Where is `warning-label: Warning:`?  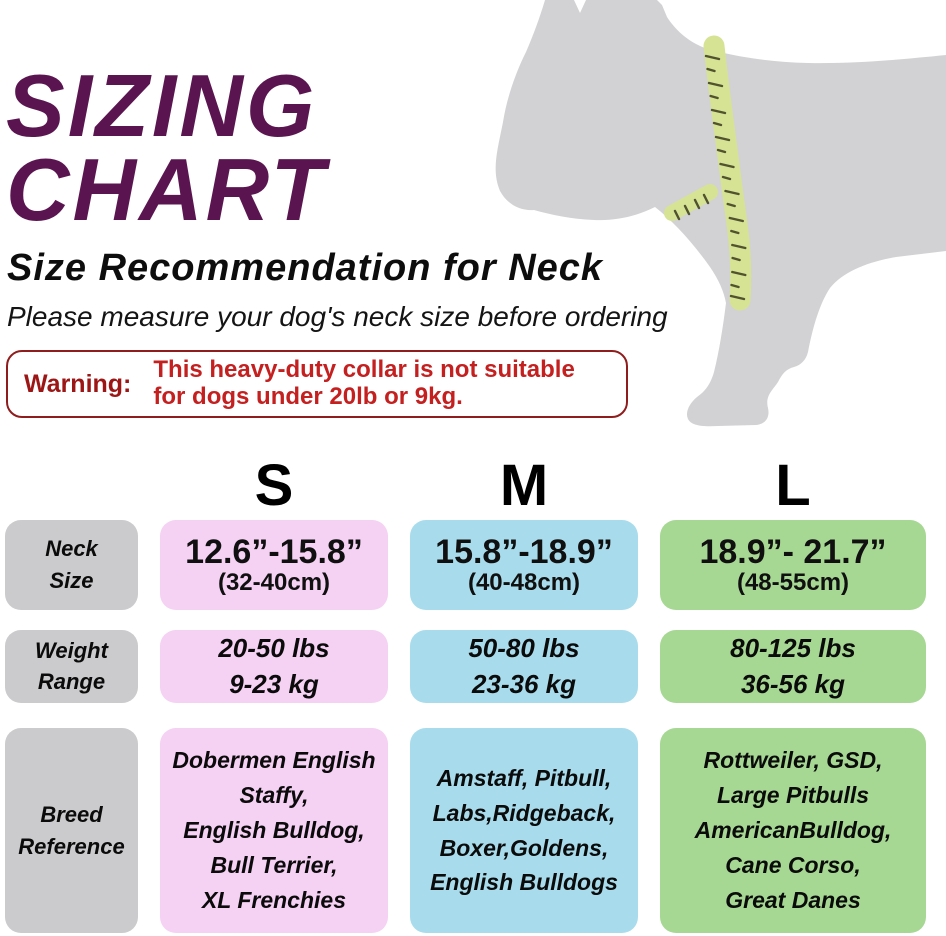
warning-label: Warning: is located at coordinates (78, 383).